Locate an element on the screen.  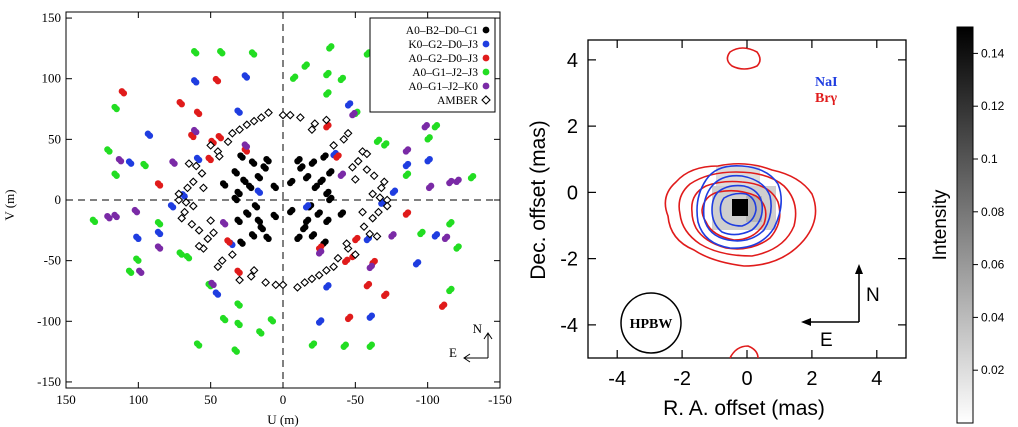
nai-contours is located at coordinates (739, 206).